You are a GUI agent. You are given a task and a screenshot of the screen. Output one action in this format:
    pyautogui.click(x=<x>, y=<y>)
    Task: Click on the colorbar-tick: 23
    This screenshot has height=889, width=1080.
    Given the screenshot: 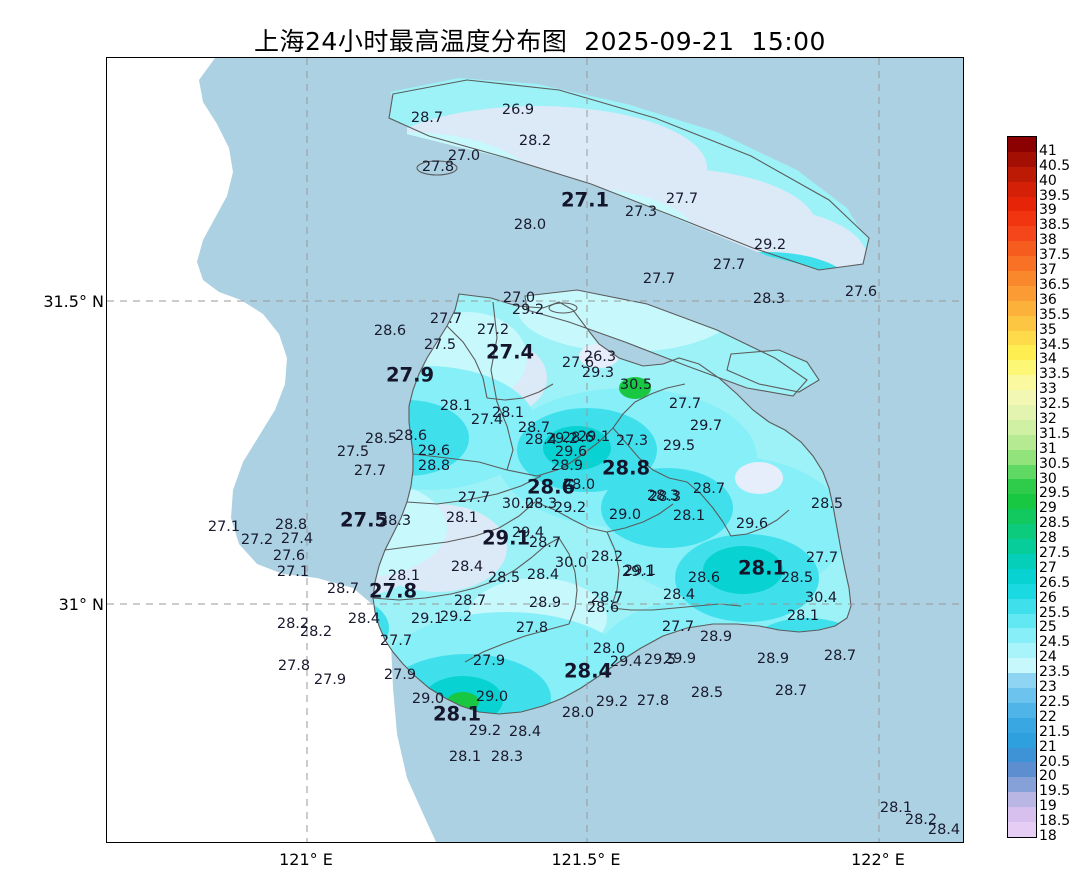 What is the action you would take?
    pyautogui.click(x=1048, y=687)
    